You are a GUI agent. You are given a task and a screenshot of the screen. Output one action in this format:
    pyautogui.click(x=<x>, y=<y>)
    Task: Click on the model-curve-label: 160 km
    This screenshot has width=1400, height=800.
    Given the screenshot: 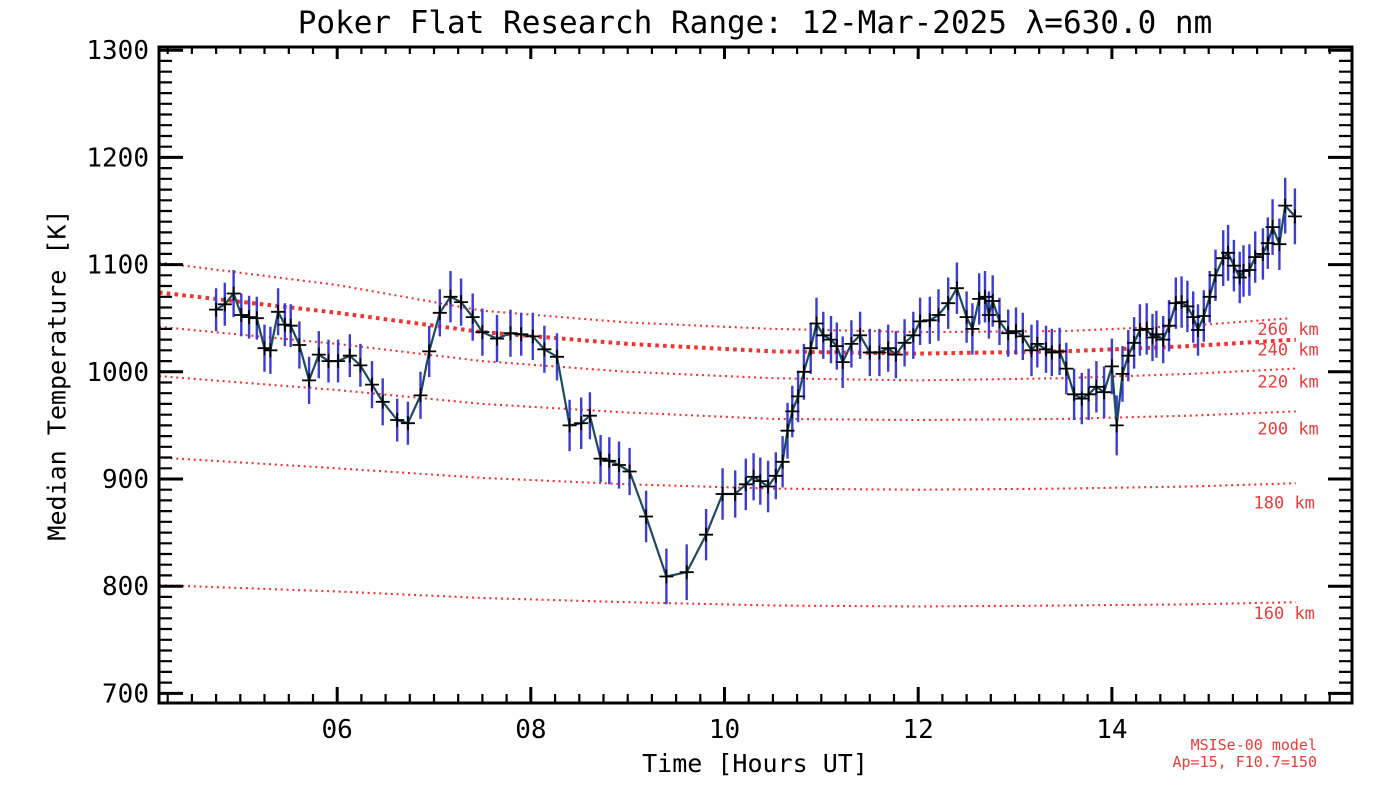 What is the action you would take?
    pyautogui.click(x=1284, y=614)
    